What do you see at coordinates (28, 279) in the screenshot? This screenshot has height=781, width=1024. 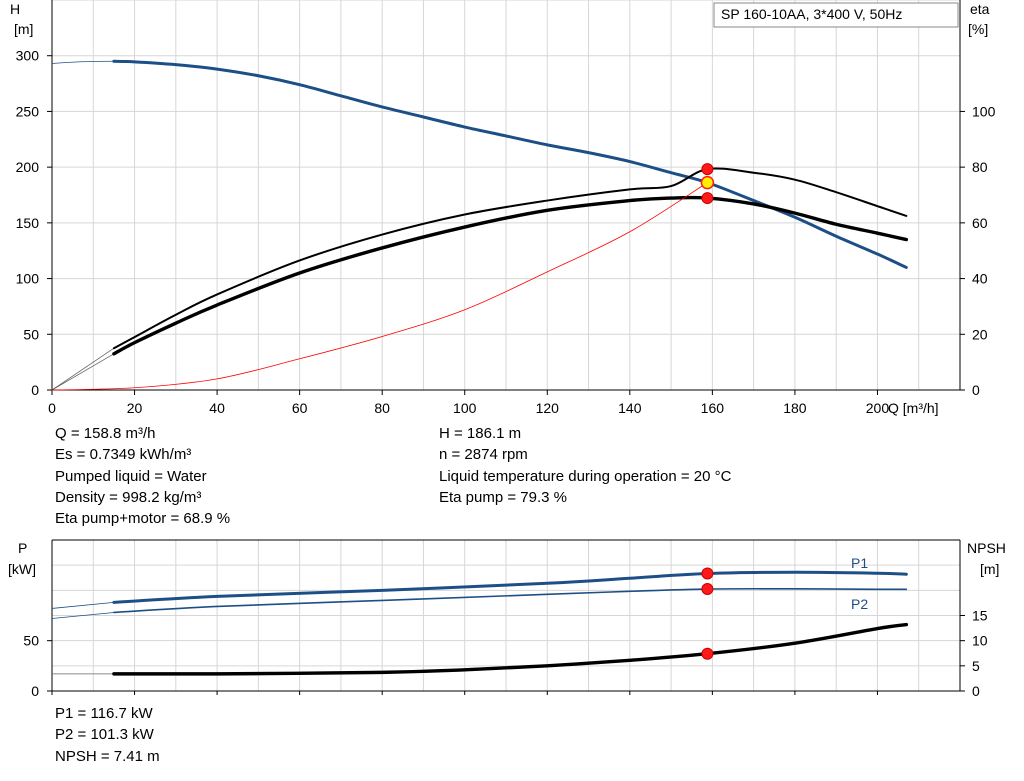 I see `upper-y-left-tick-label: 100` at bounding box center [28, 279].